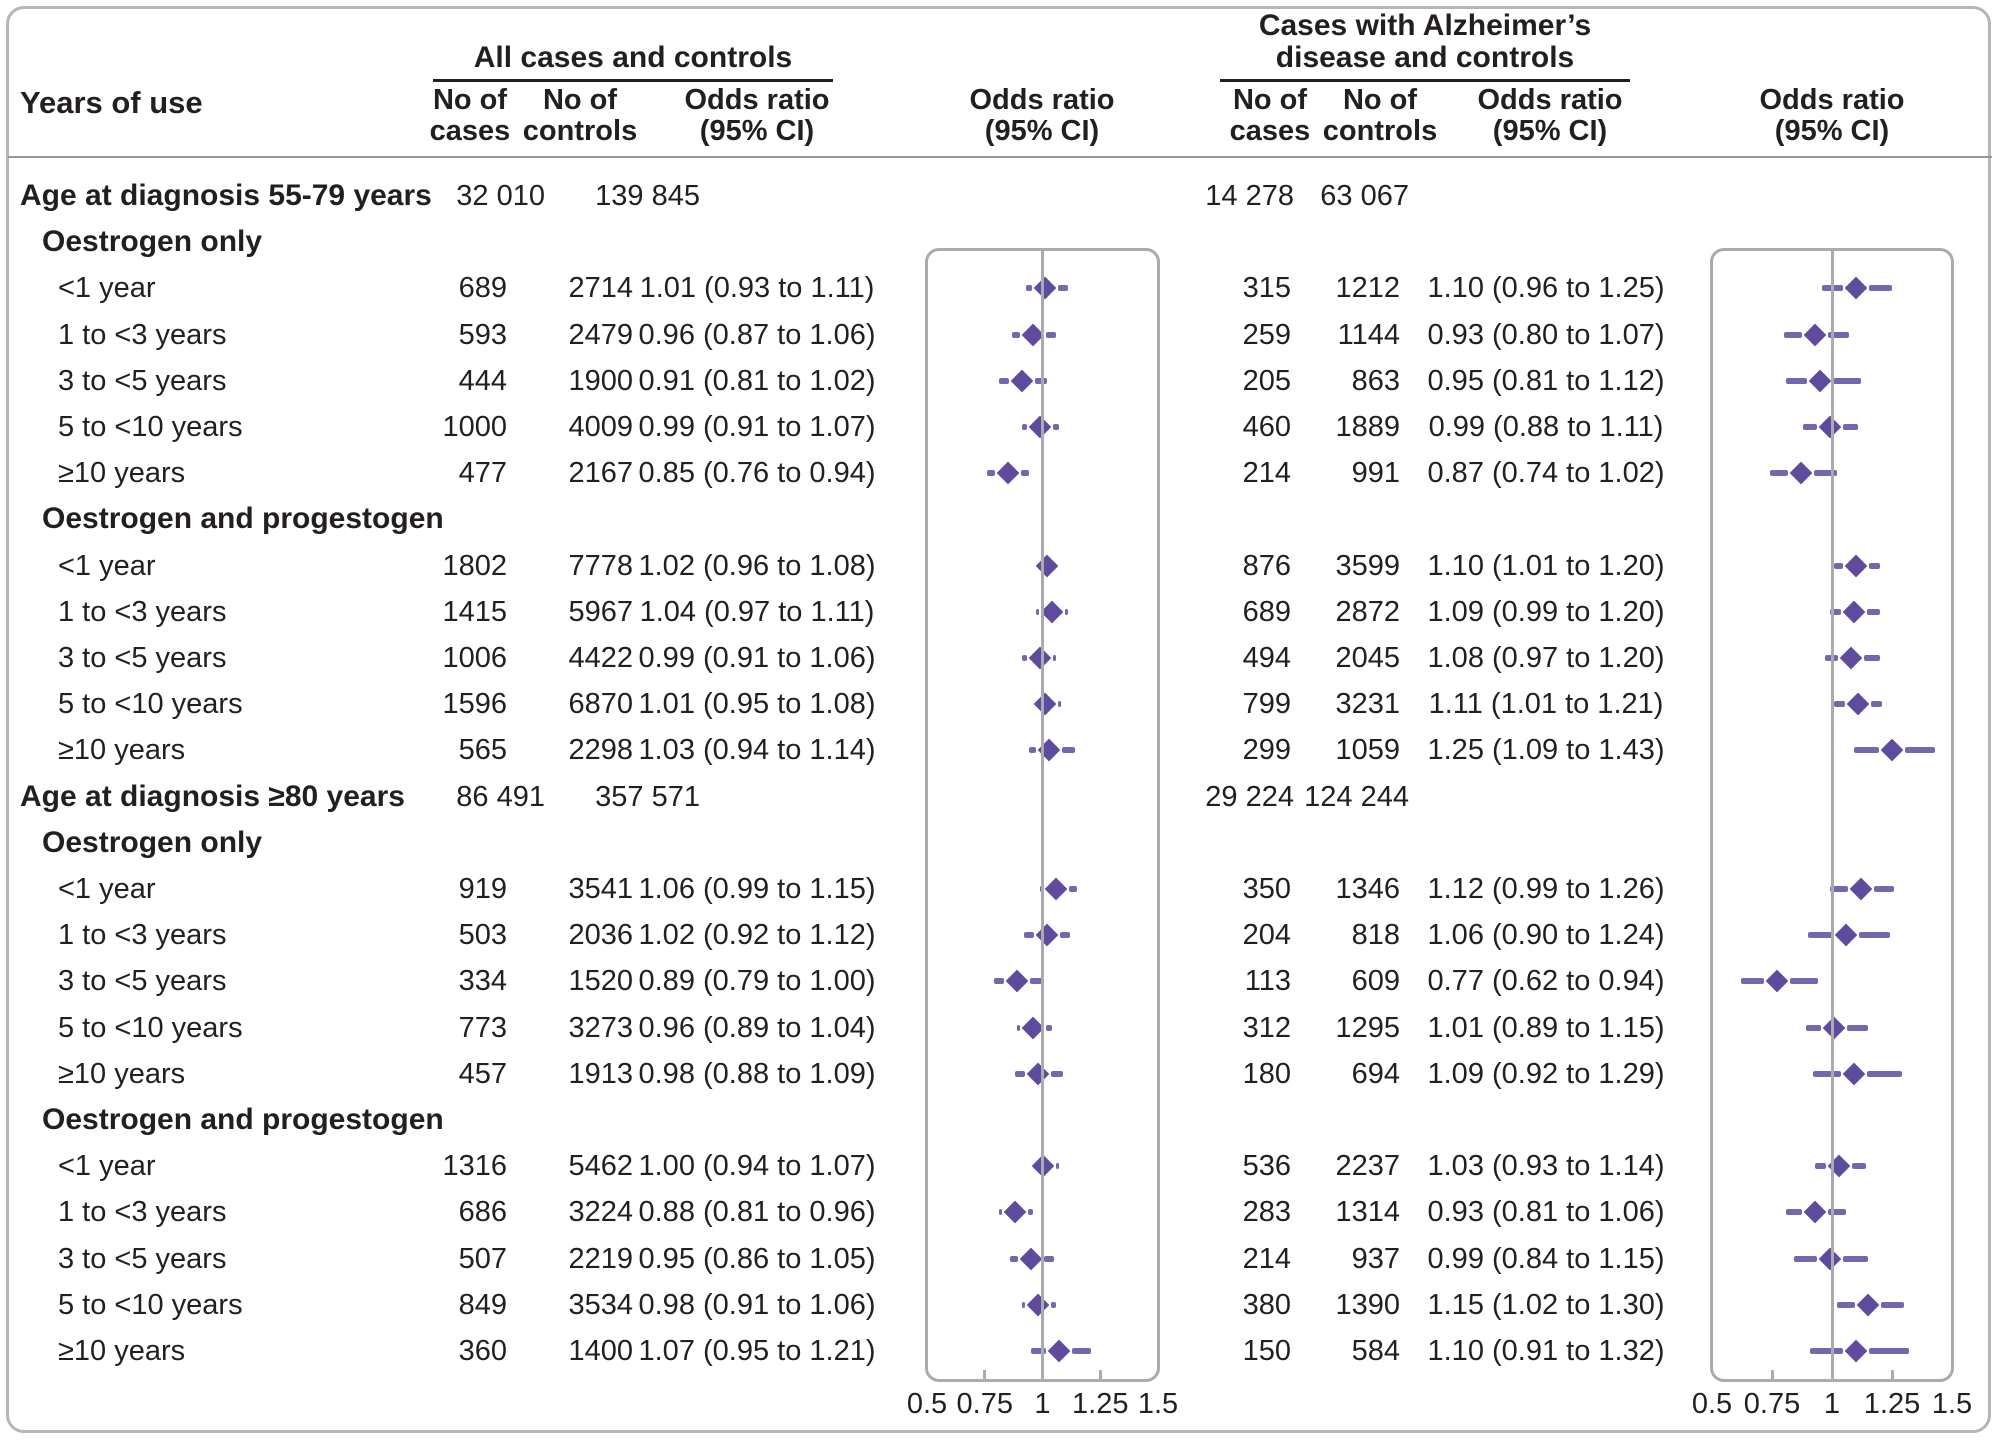  I want to click on controls-value: 5967, so click(600, 611).